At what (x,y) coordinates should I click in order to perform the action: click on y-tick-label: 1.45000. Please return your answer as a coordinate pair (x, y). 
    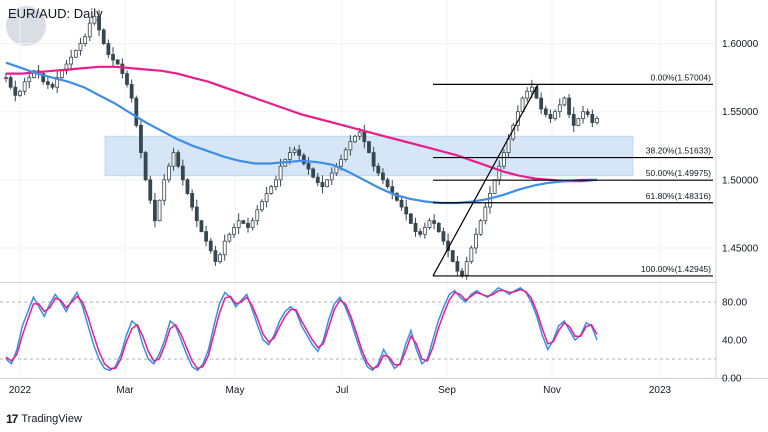
    Looking at the image, I should click on (740, 248).